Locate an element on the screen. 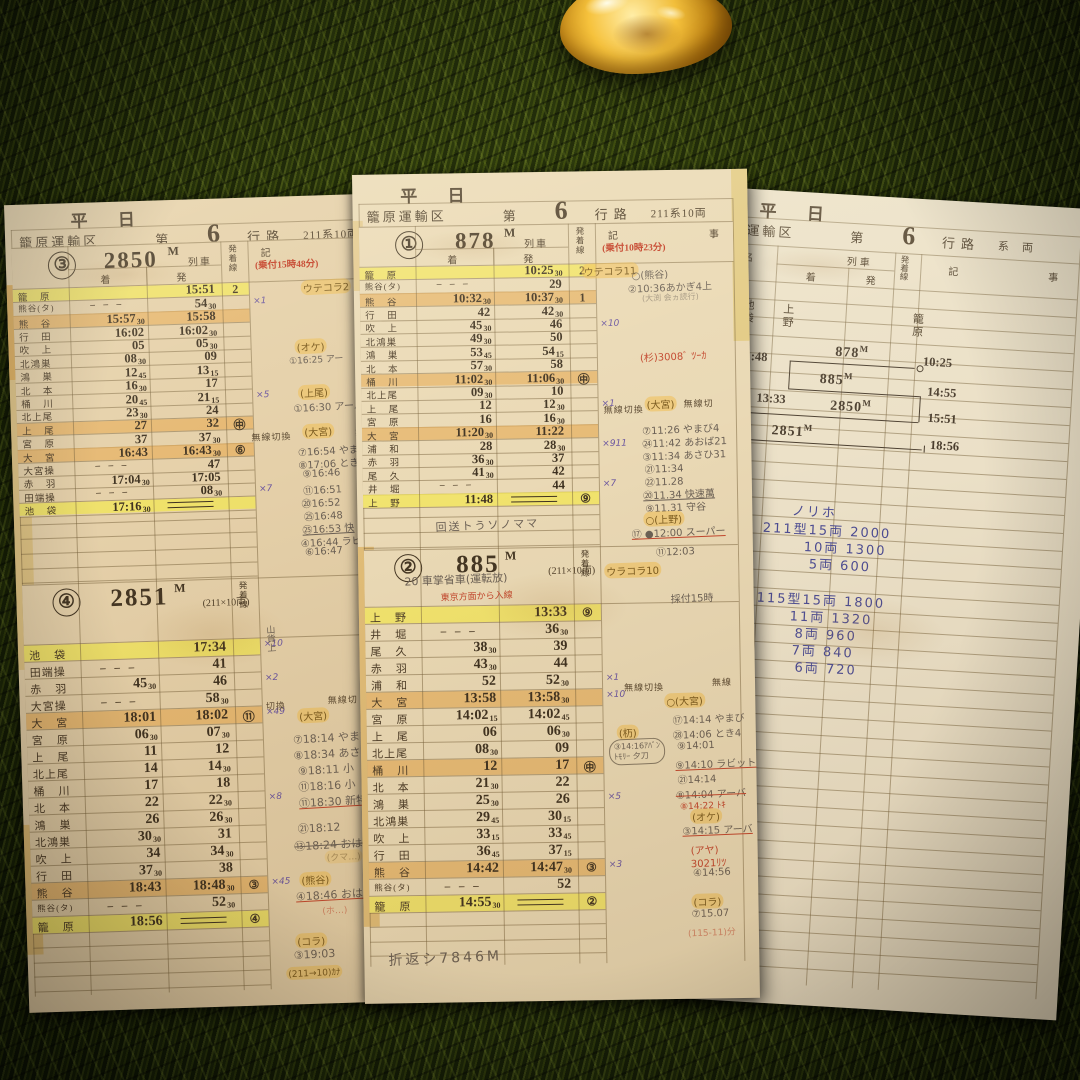 The height and width of the screenshot is (1080, 1080). arrival-time: 3315 is located at coordinates (488, 834).